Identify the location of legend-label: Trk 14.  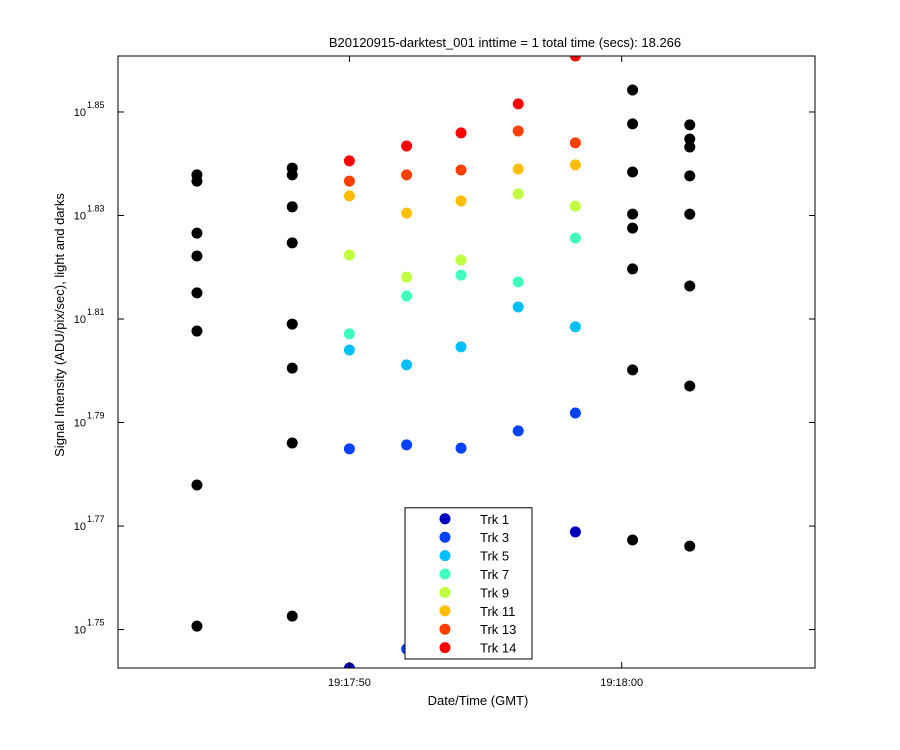
(498, 648).